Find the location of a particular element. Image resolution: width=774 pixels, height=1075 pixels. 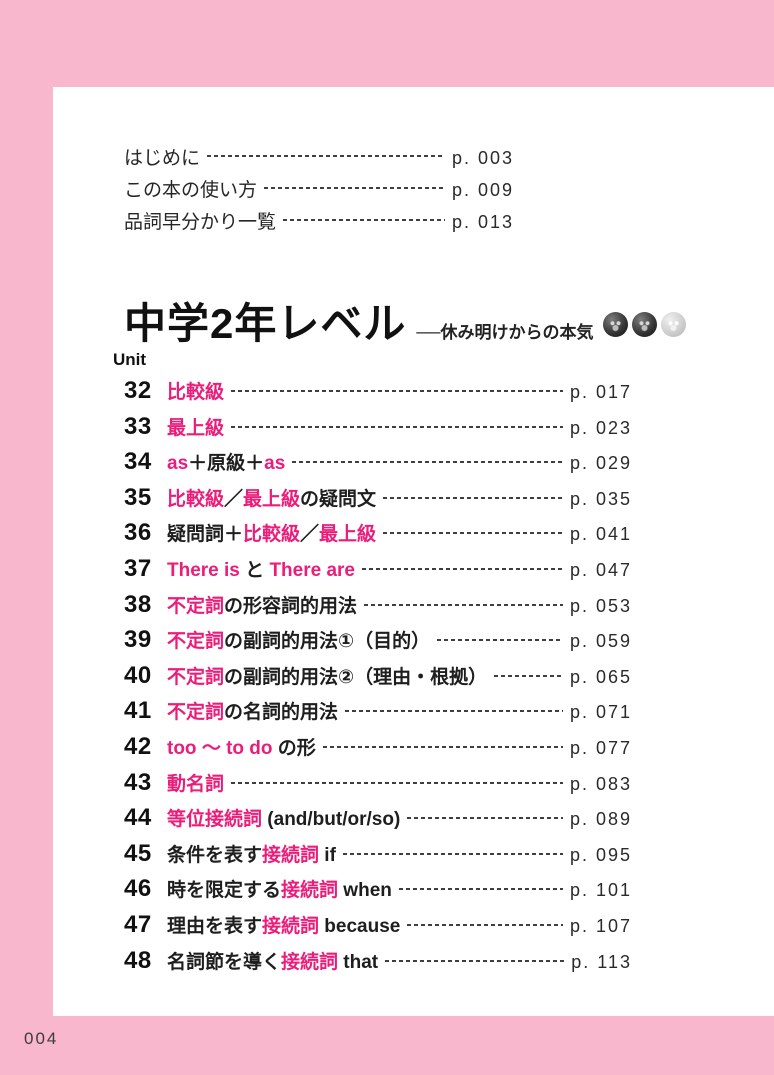

front-matter-item: 品詞早分かり一覧 p. 013 is located at coordinates (319, 220).